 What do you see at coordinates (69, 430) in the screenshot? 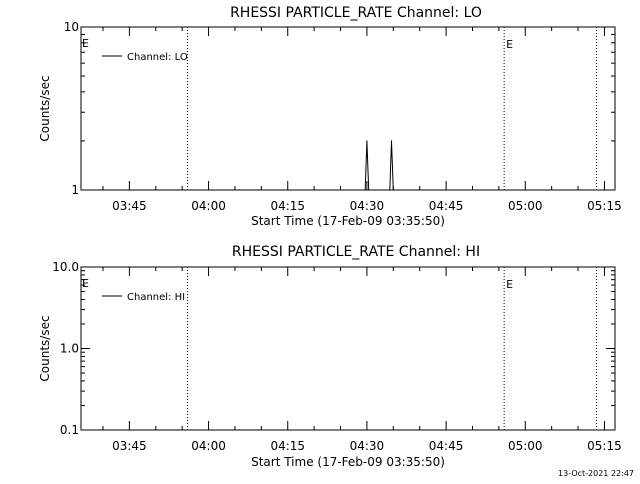
I see `y-tick-label: 0.1` at bounding box center [69, 430].